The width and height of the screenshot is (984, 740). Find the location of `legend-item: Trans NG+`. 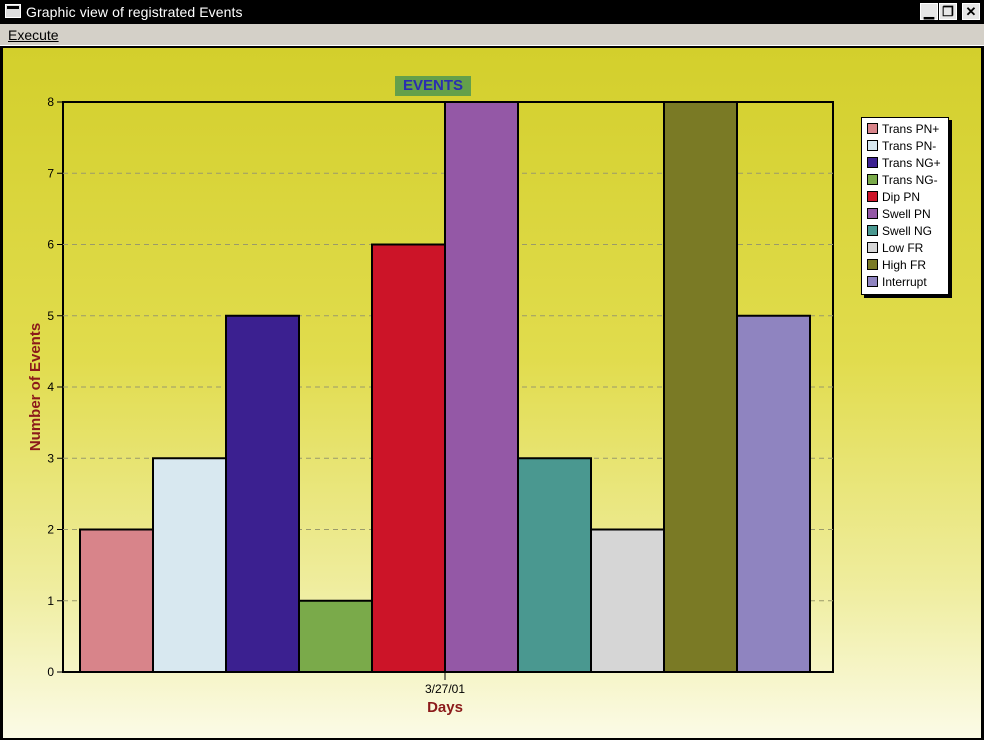

legend-item: Trans NG+ is located at coordinates (904, 163).